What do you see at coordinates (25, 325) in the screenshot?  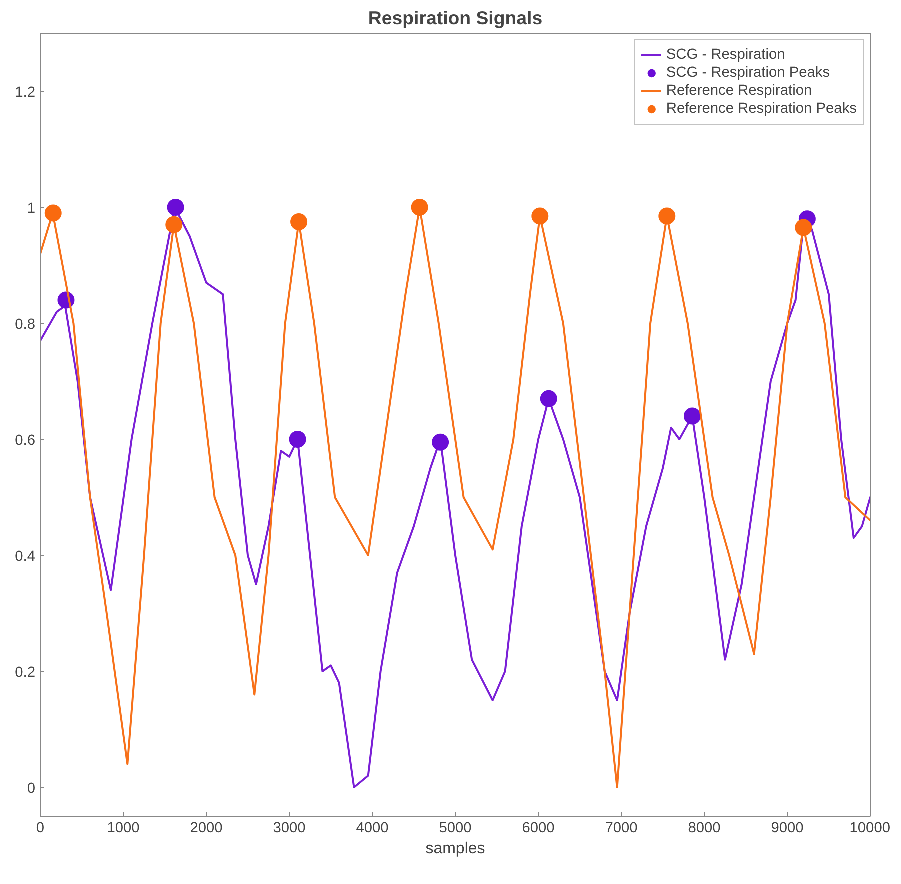 I see `y-tick-label: 0.8` at bounding box center [25, 325].